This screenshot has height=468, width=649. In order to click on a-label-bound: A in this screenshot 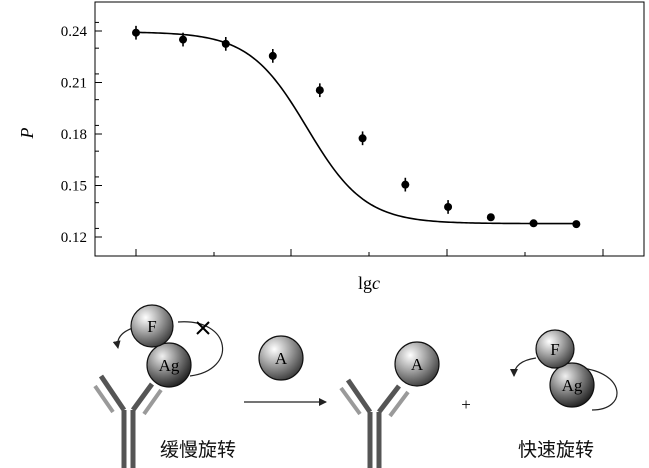, I will do `click(417, 364)`.